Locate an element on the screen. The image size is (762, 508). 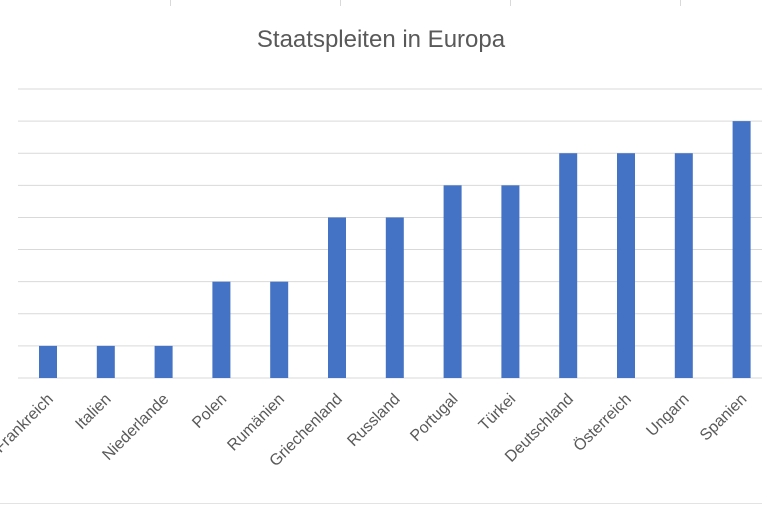
bar-russland is located at coordinates (394, 297).